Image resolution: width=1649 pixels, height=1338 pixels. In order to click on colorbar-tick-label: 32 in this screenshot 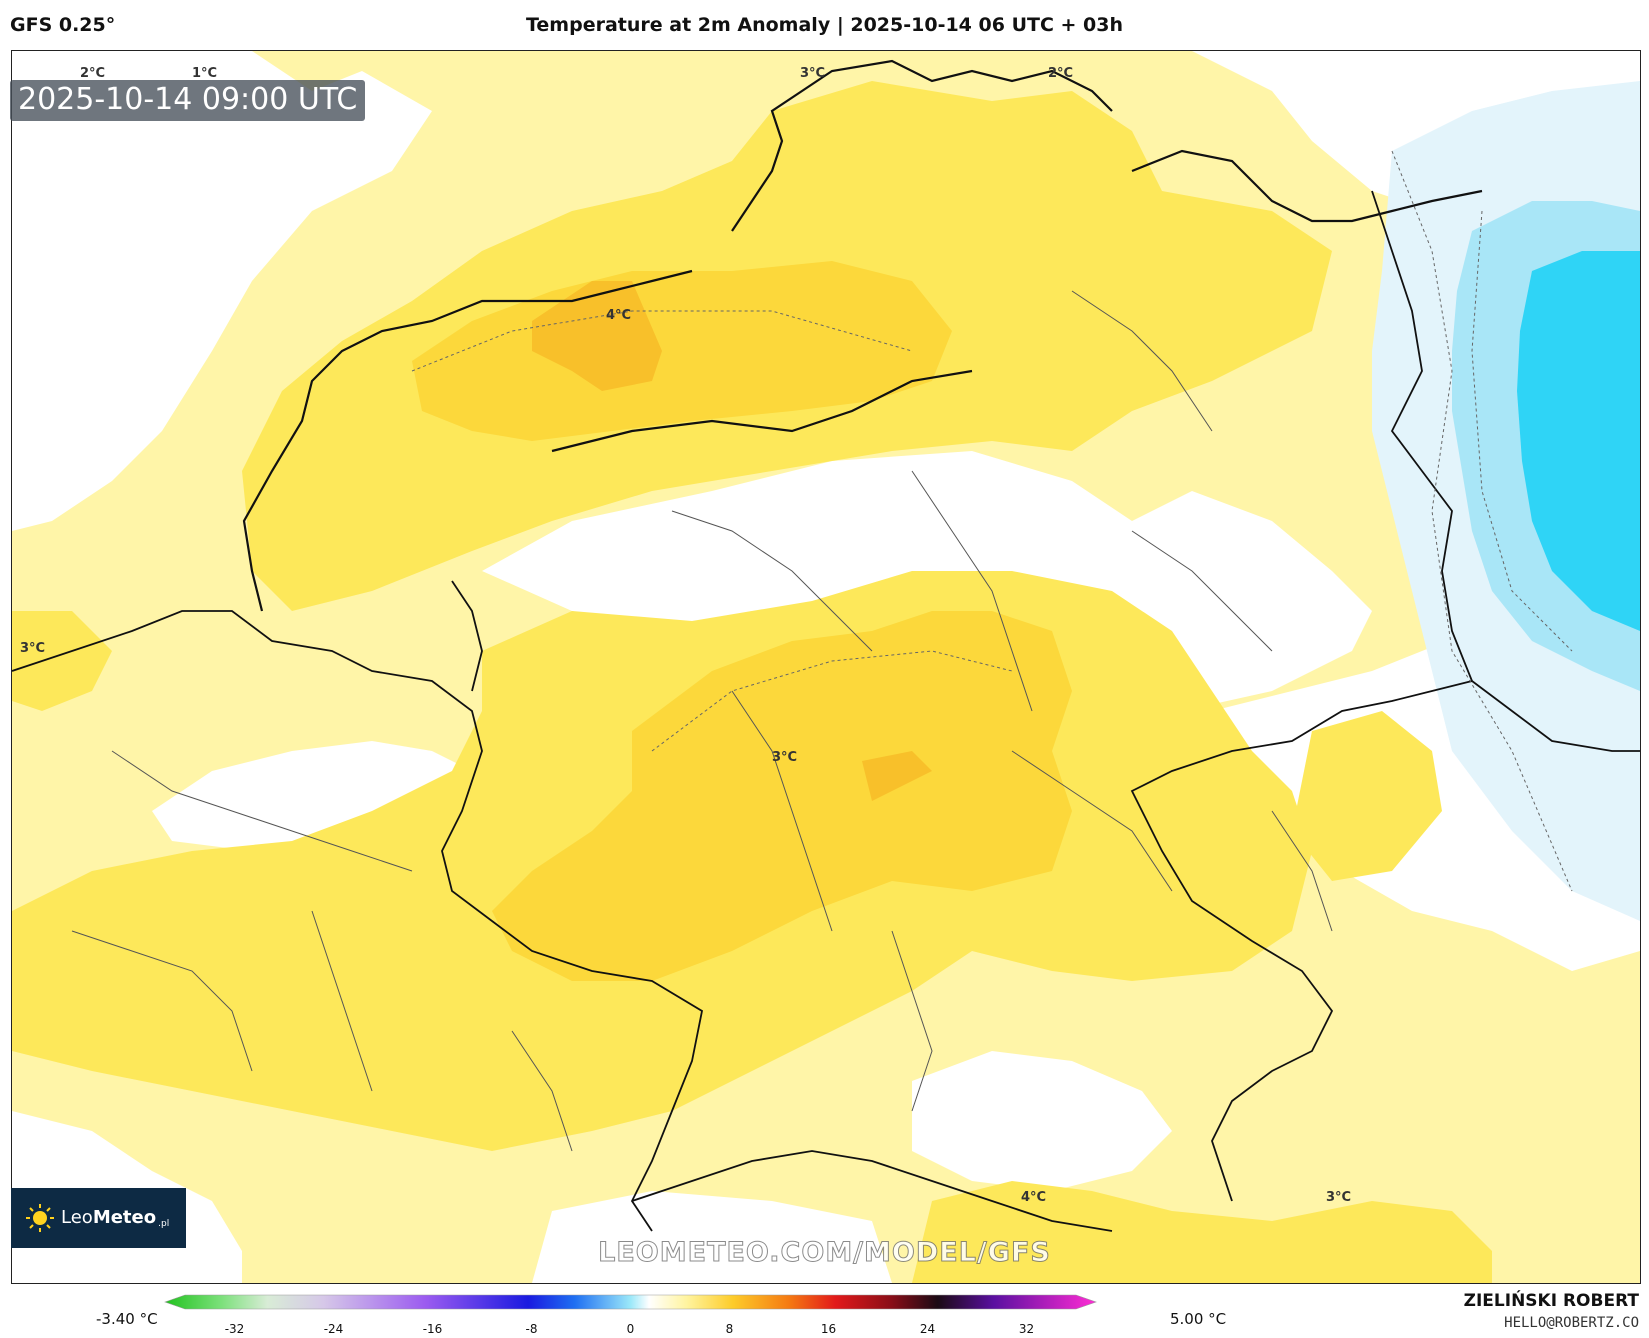, I will do `click(1026, 1329)`.